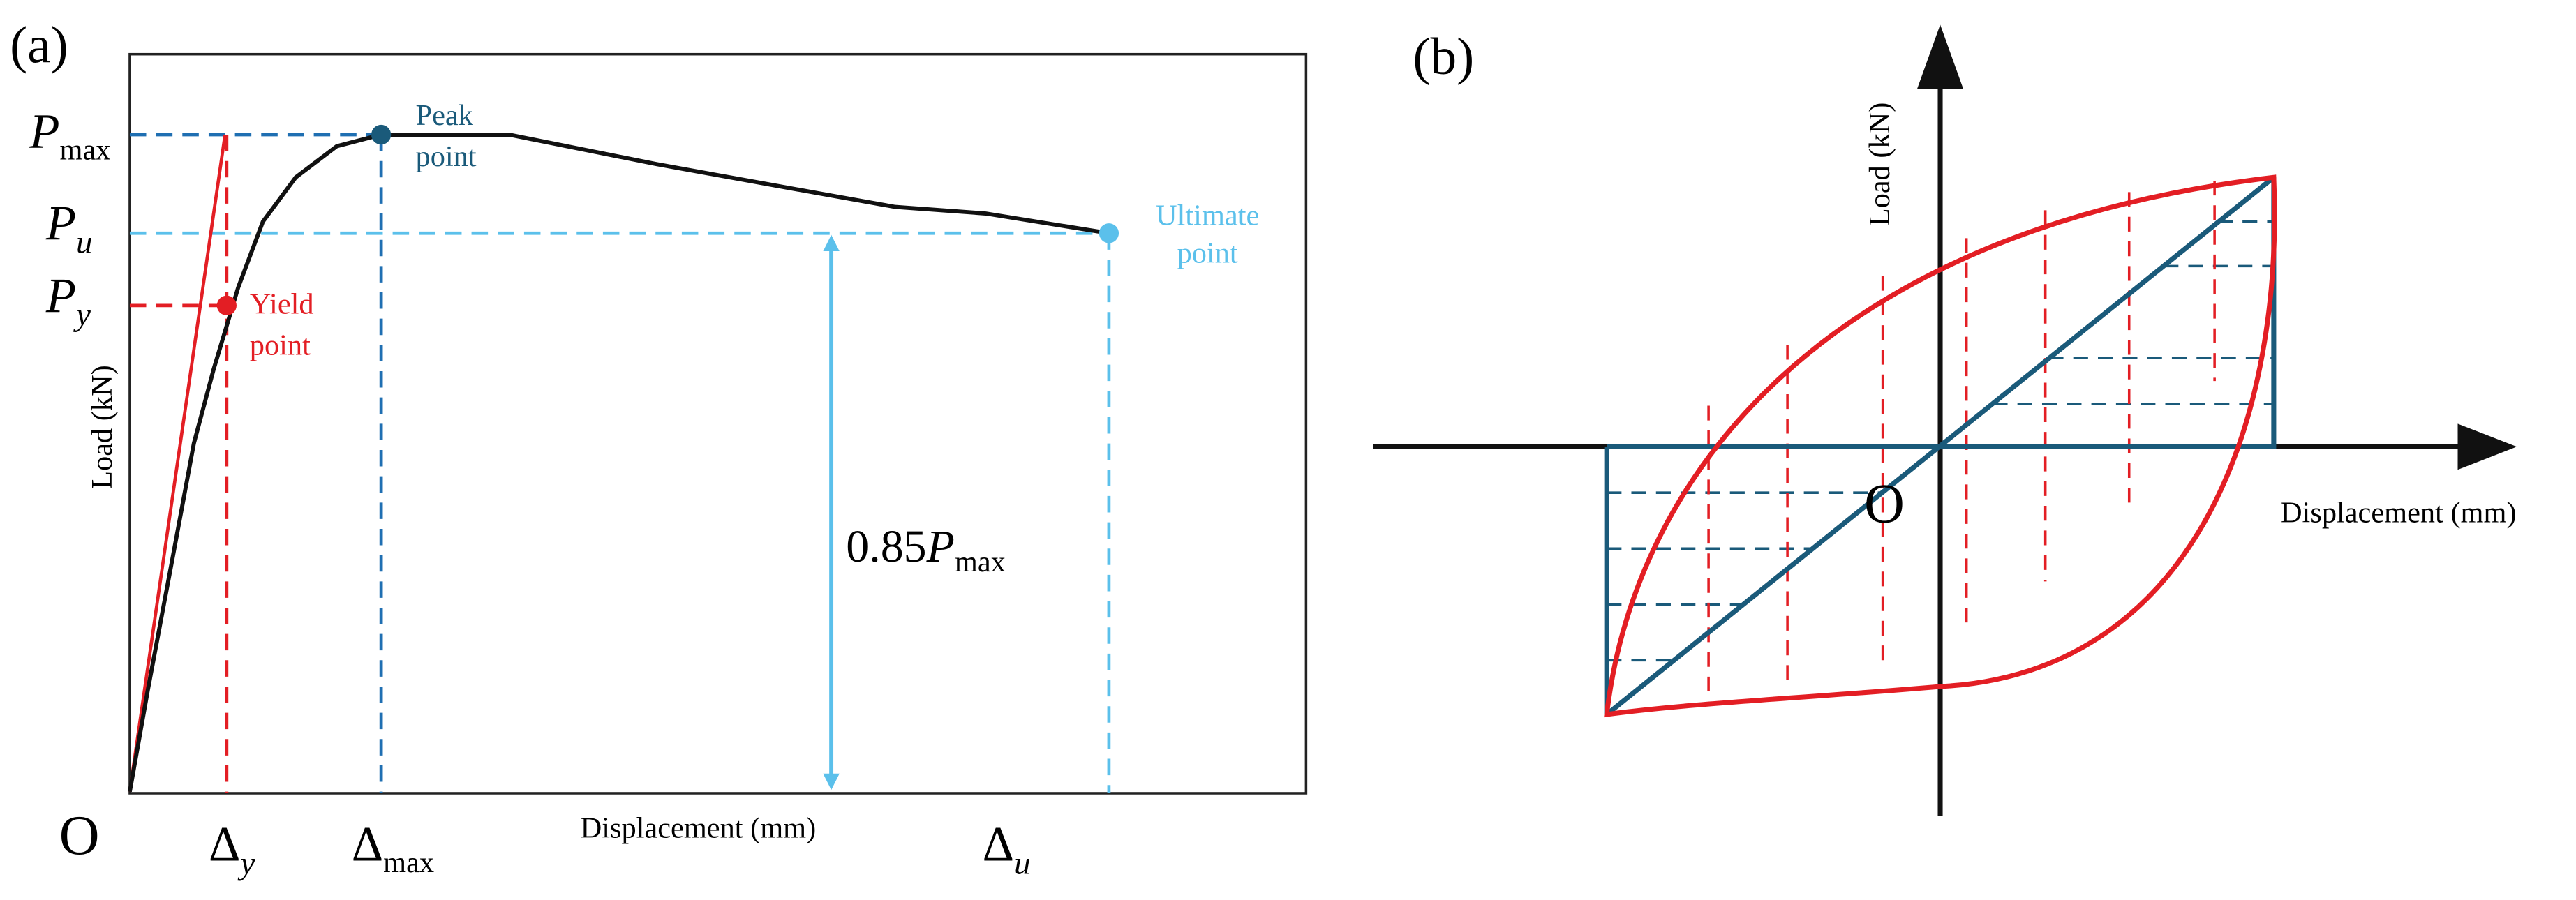 This screenshot has width=2576, height=900. I want to click on y-marker: Pu, so click(69, 229).